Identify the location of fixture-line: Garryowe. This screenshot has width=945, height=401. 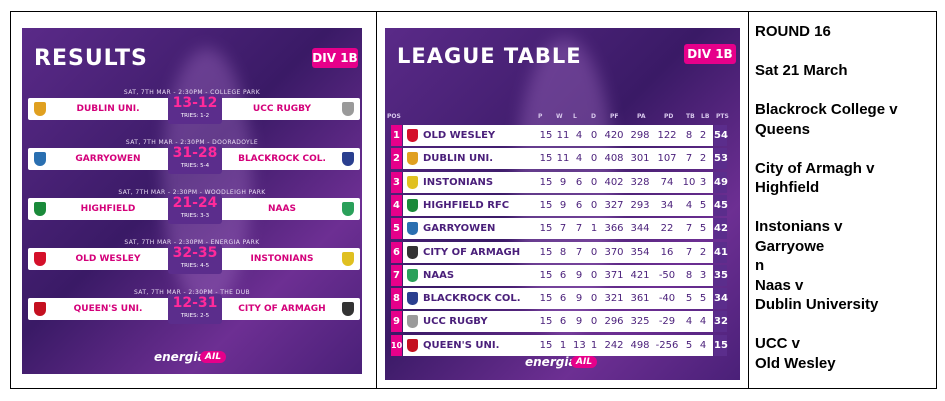
(790, 246).